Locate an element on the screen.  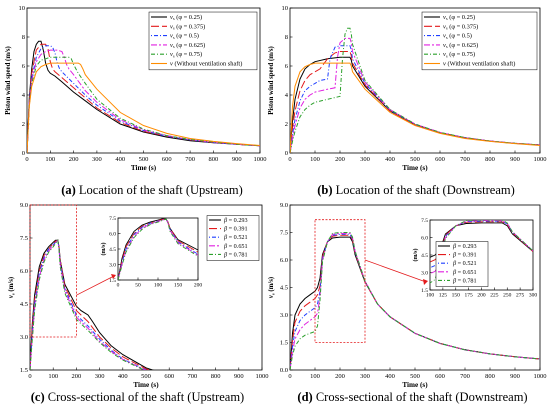
chart-panel-c-inset: 0 50 100 150 200 1.5 3.0 4.5 6.0 7.5 (m/s) is located at coordinates (151, 252).